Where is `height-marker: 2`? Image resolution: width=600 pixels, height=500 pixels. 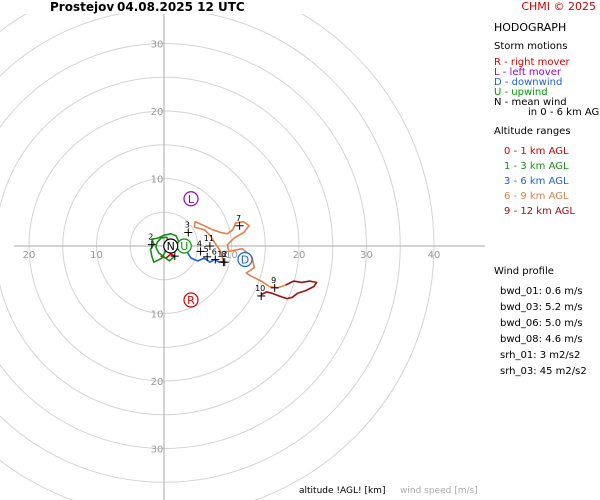 height-marker: 2 is located at coordinates (151, 241).